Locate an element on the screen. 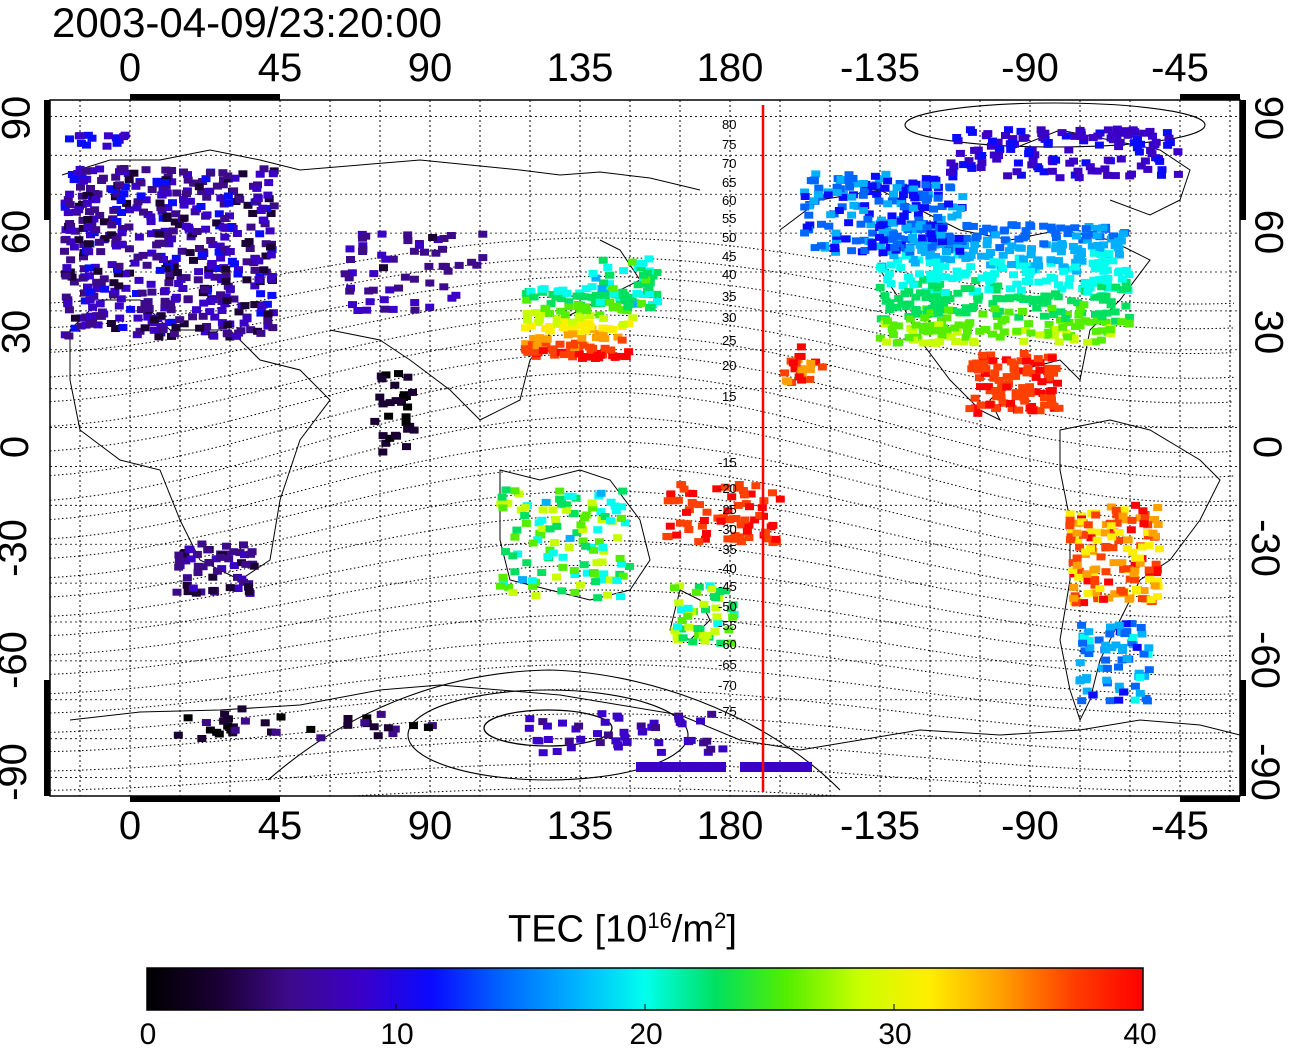 This screenshot has height=1057, width=1292. colorbar-tick: 30 is located at coordinates (895, 1034).